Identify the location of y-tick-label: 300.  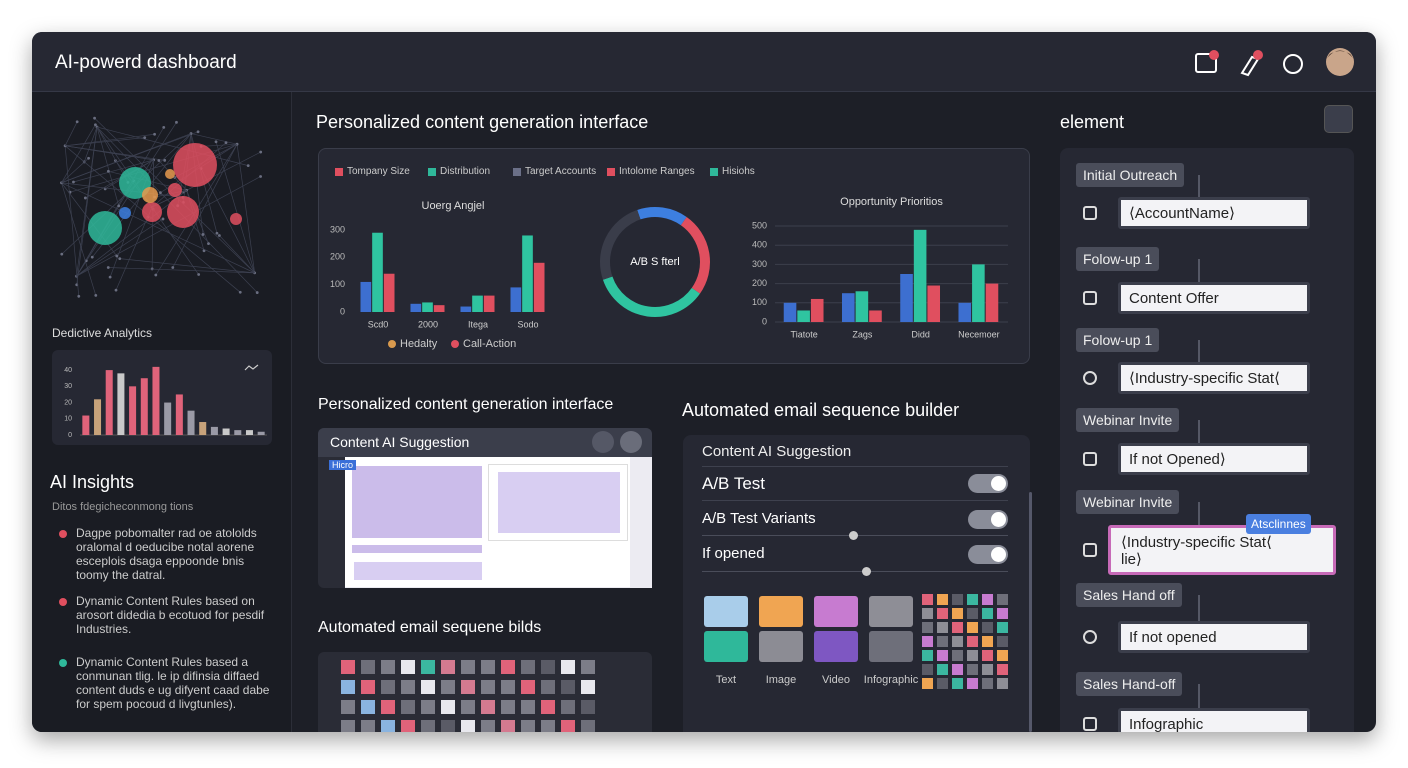
(337, 229).